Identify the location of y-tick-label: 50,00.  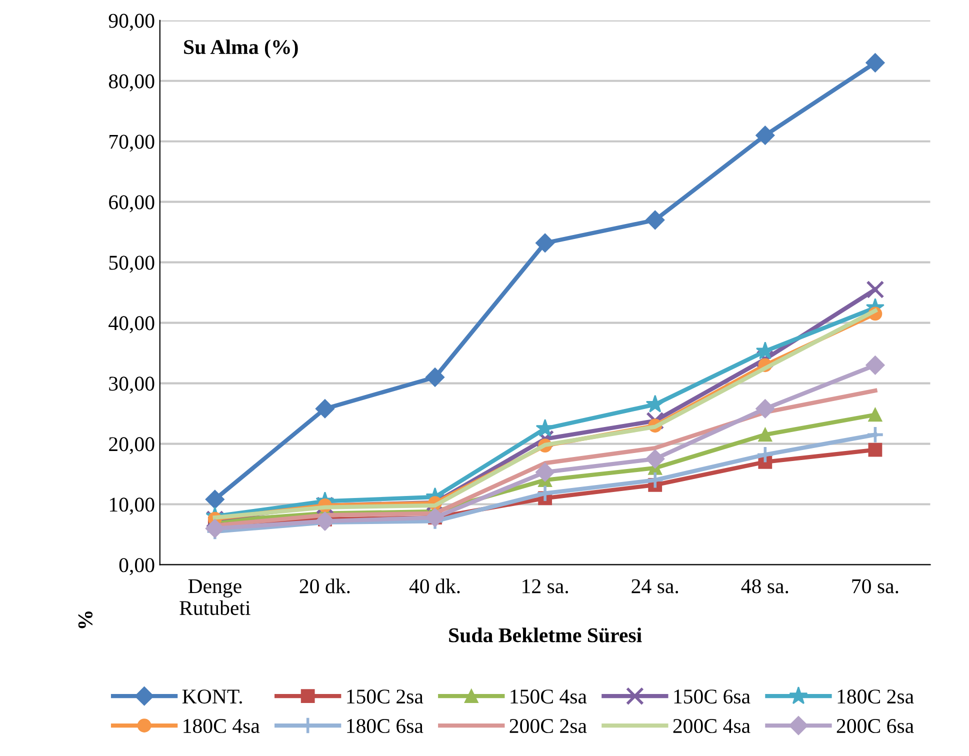
(131, 264).